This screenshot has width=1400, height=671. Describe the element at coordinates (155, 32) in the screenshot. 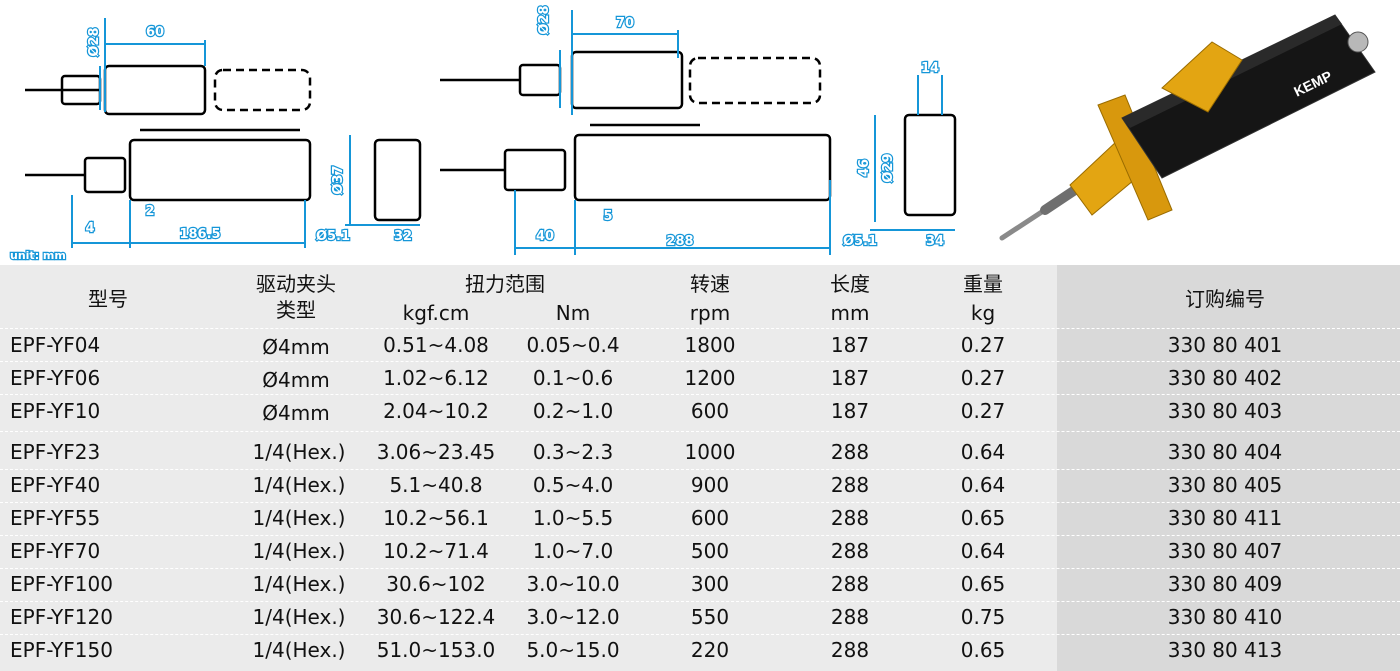

I see `dim-small-top-width: 60` at that location.